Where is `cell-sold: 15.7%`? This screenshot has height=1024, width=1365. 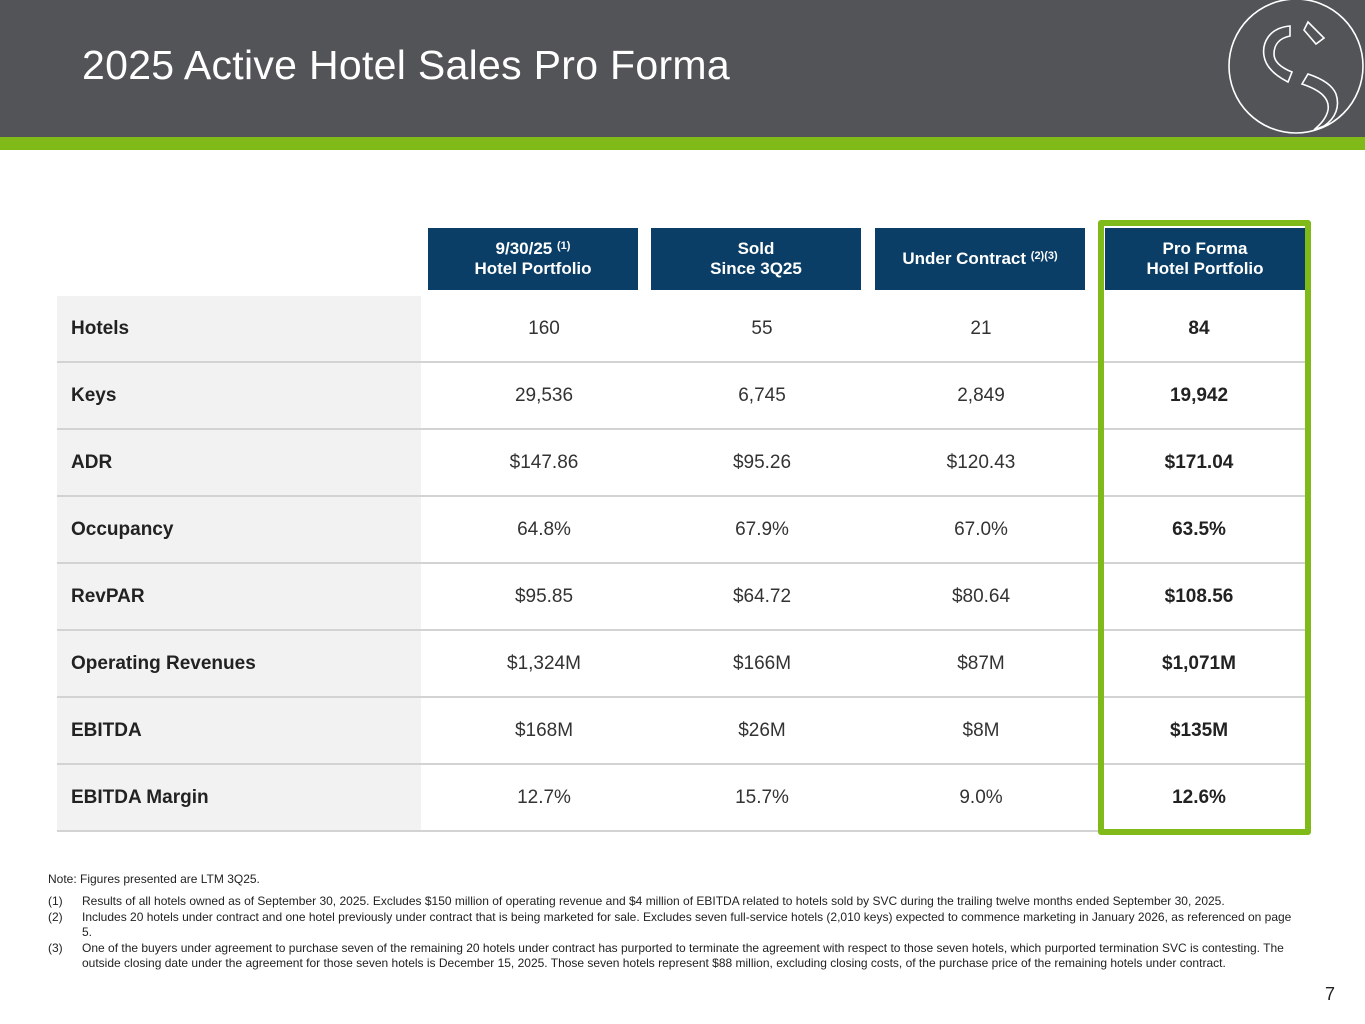
cell-sold: 15.7% is located at coordinates (762, 797).